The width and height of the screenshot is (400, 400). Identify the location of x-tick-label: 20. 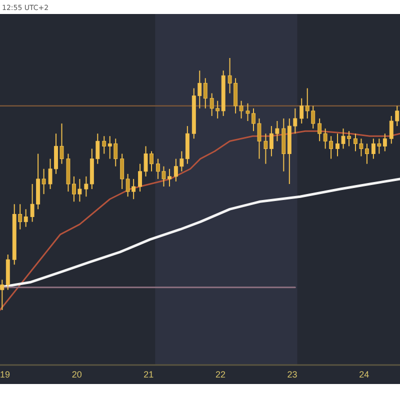
(77, 374).